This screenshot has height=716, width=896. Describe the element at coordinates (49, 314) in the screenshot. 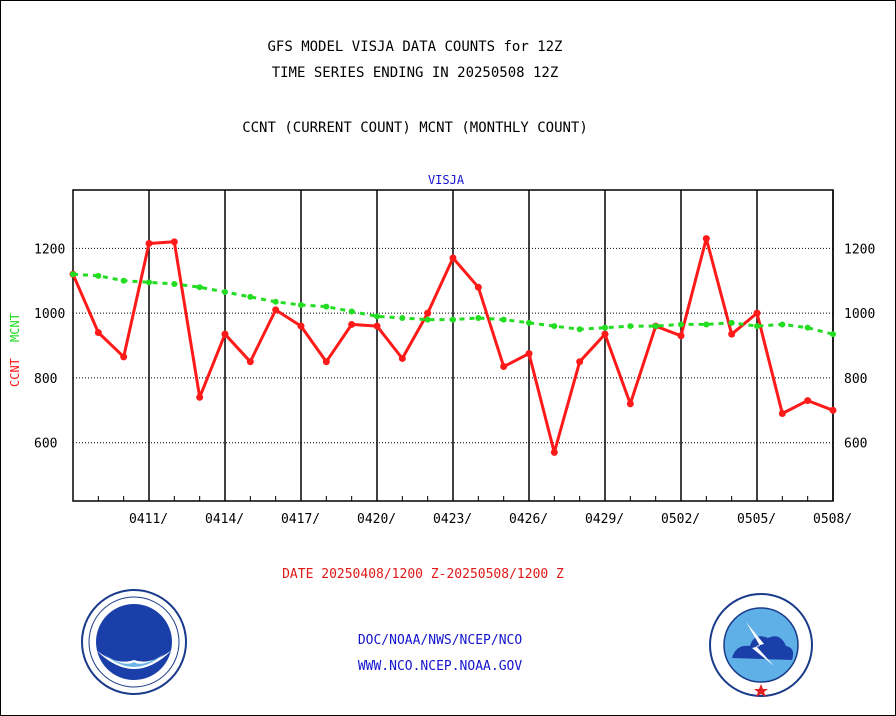

I see `y-tick-label-left: 1000` at that location.